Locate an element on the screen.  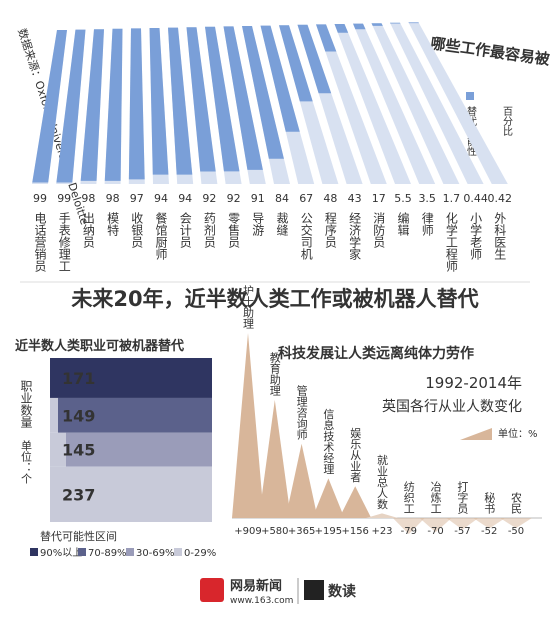
value-label: -79 is located at coordinates (409, 531).